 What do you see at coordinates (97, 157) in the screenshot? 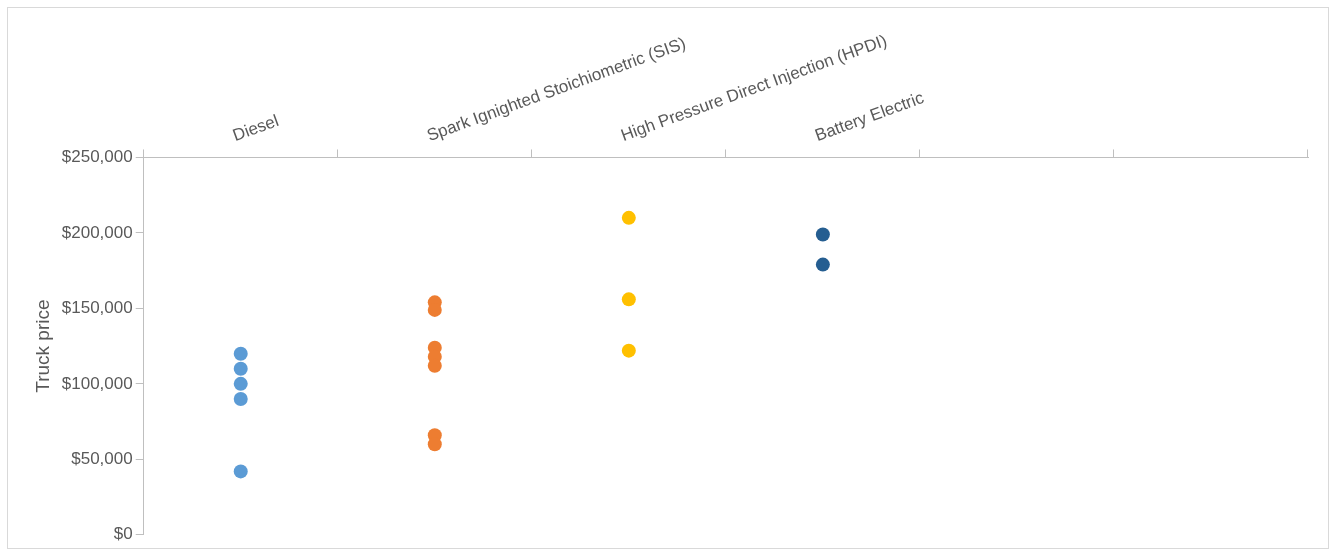
I see `y-tick-label: $250,000` at bounding box center [97, 157].